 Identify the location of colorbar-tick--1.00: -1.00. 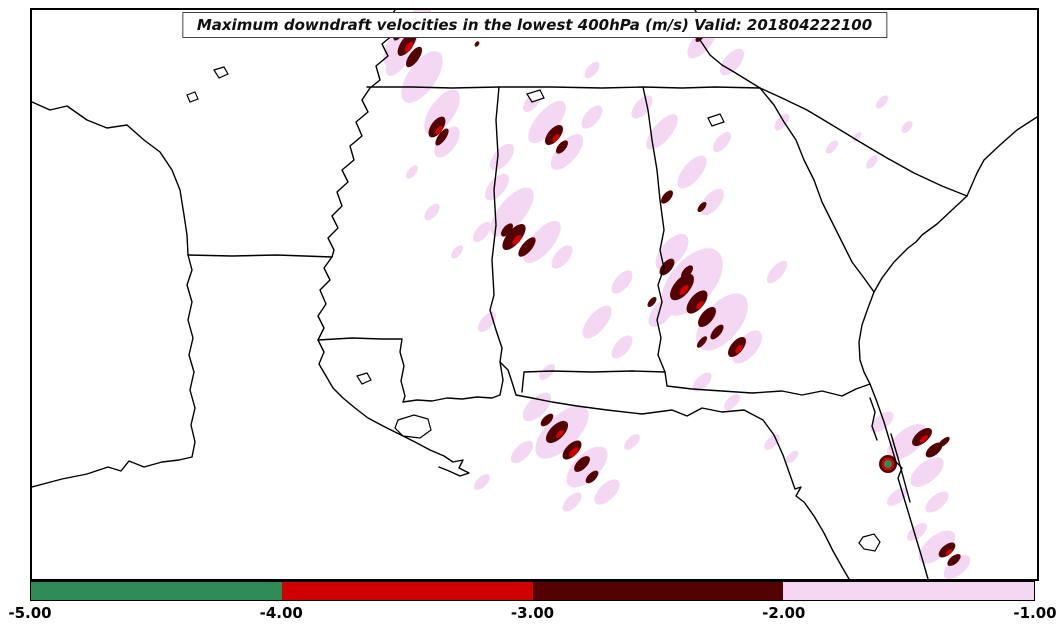
(1035, 613).